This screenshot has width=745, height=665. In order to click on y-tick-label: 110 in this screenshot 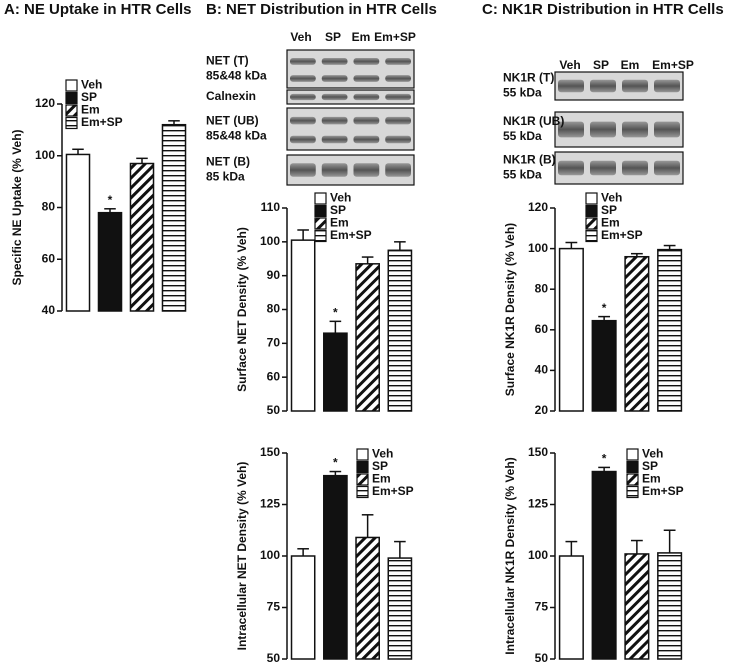, I will do `click(271, 207)`.